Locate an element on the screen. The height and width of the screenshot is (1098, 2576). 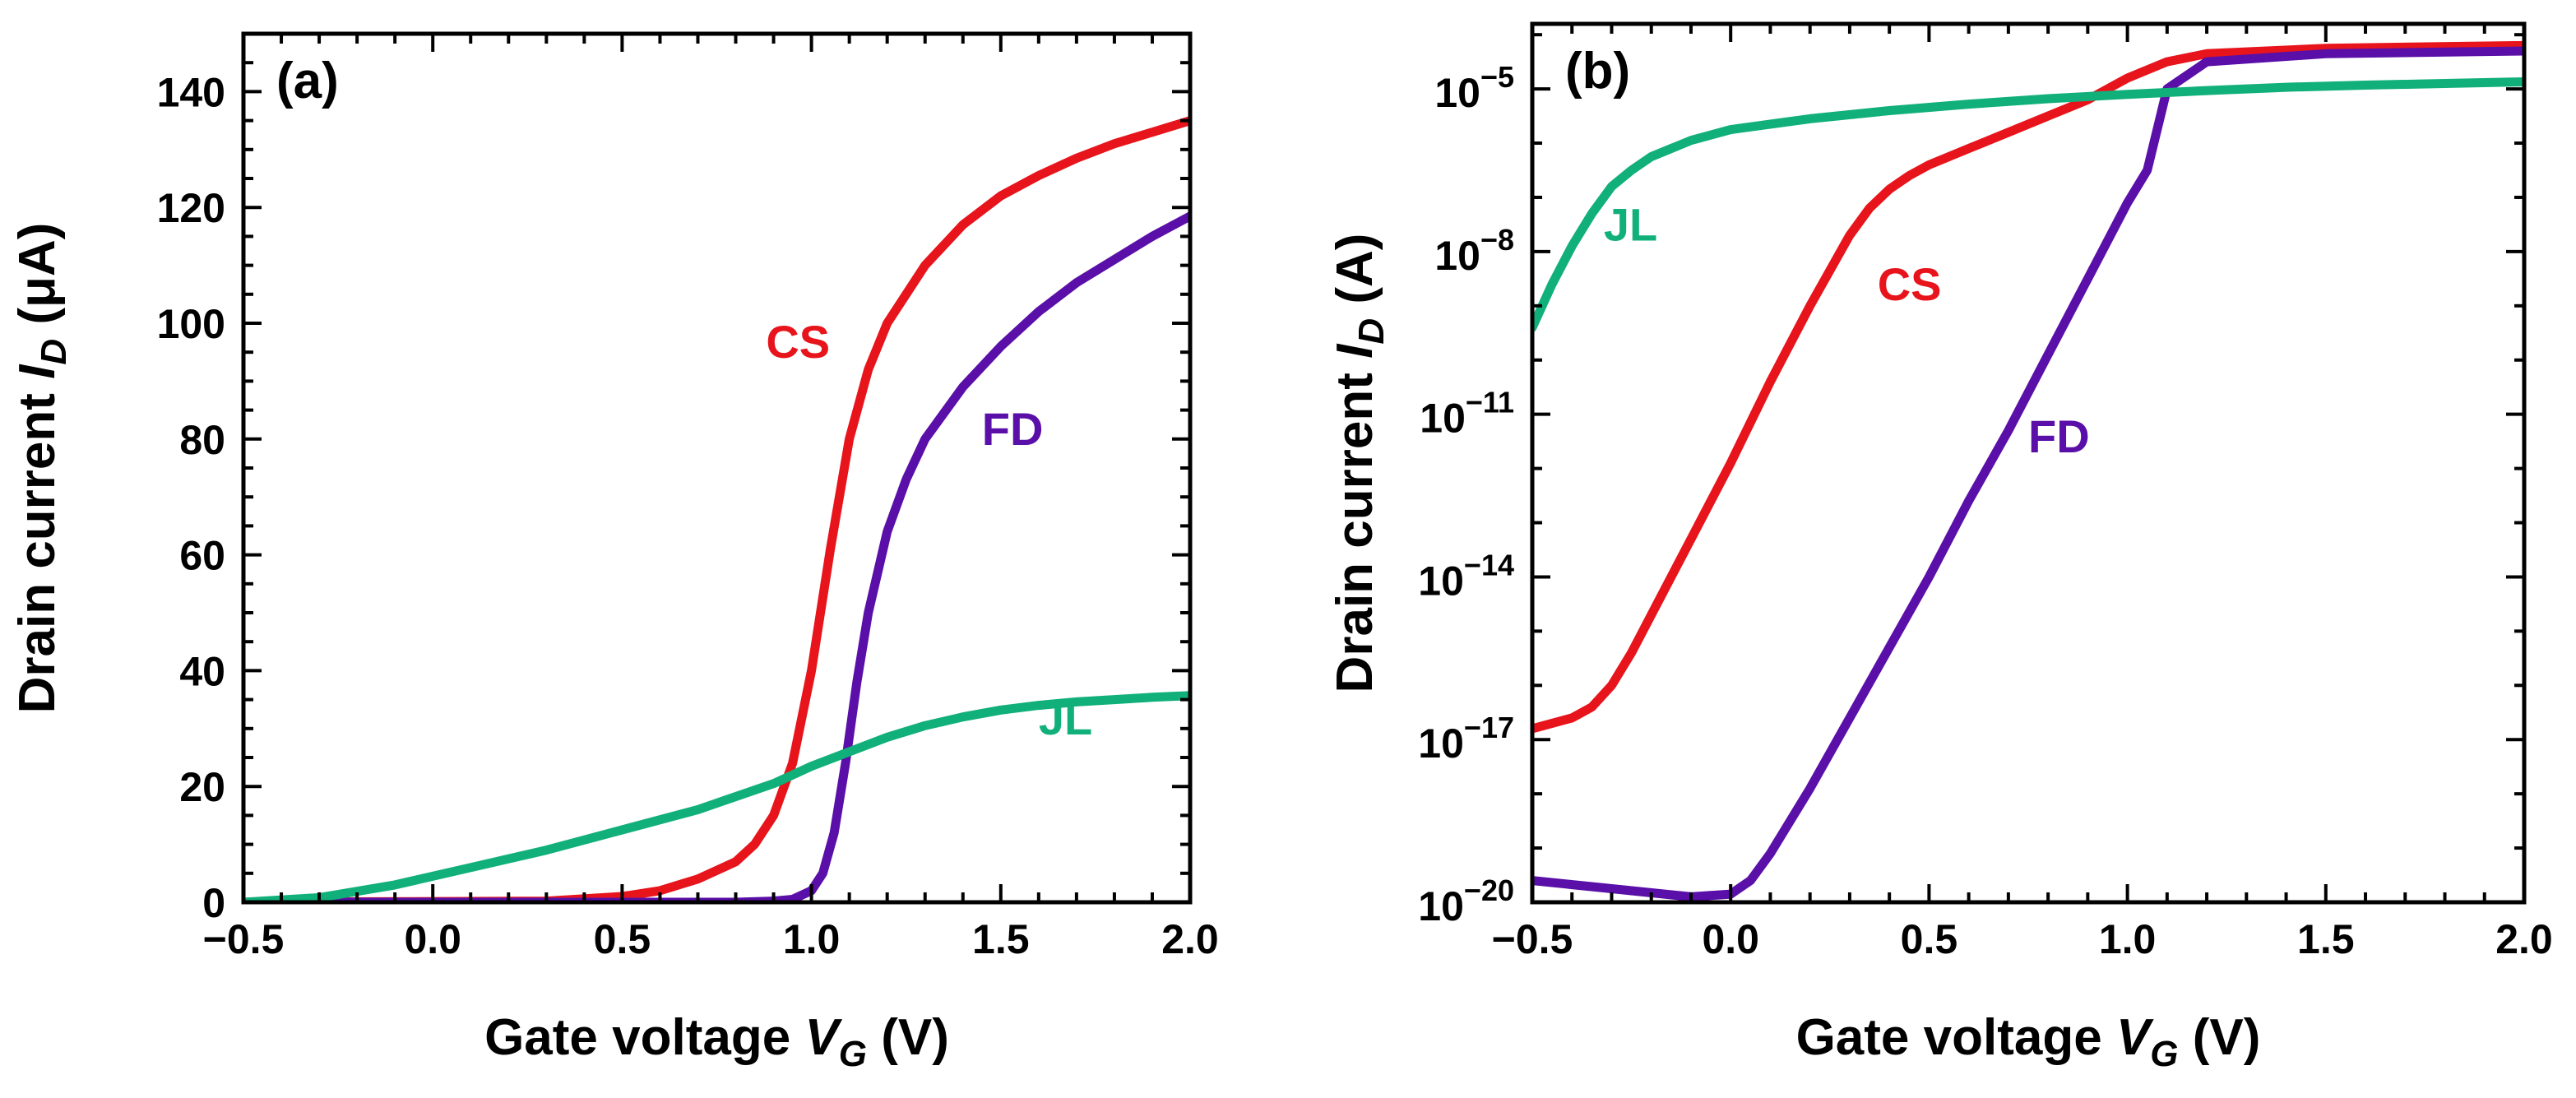
y-tick-label-exponent: −14 is located at coordinates (1489, 564).